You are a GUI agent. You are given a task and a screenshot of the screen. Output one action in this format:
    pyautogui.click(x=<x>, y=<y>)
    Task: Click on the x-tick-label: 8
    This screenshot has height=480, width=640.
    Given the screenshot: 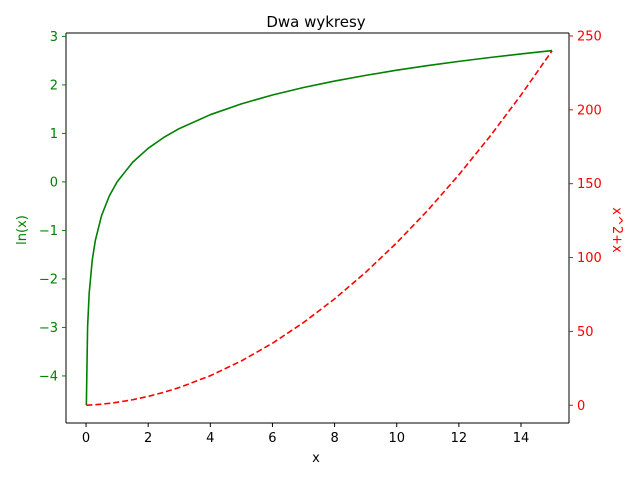 What is the action you would take?
    pyautogui.click(x=334, y=438)
    